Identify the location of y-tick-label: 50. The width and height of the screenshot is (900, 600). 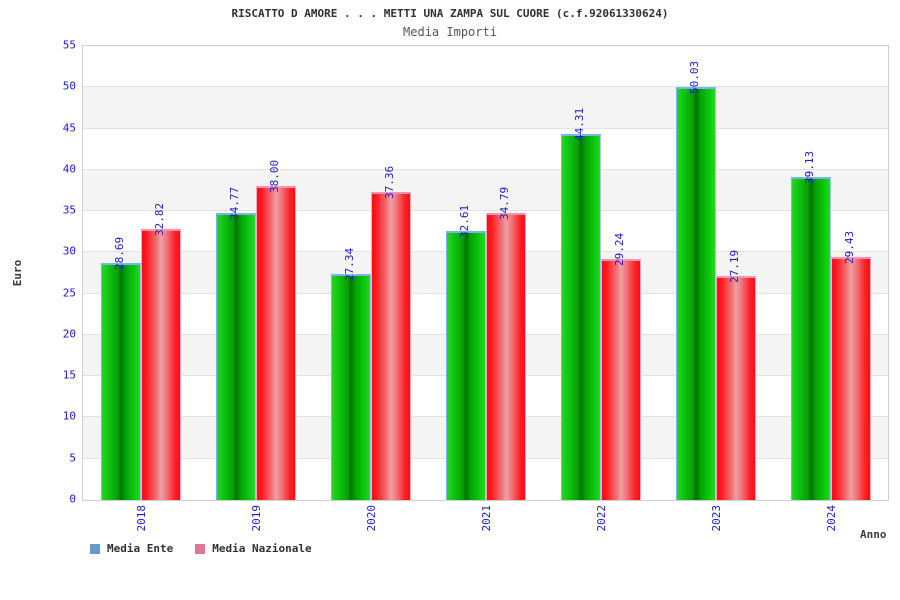
(69, 86).